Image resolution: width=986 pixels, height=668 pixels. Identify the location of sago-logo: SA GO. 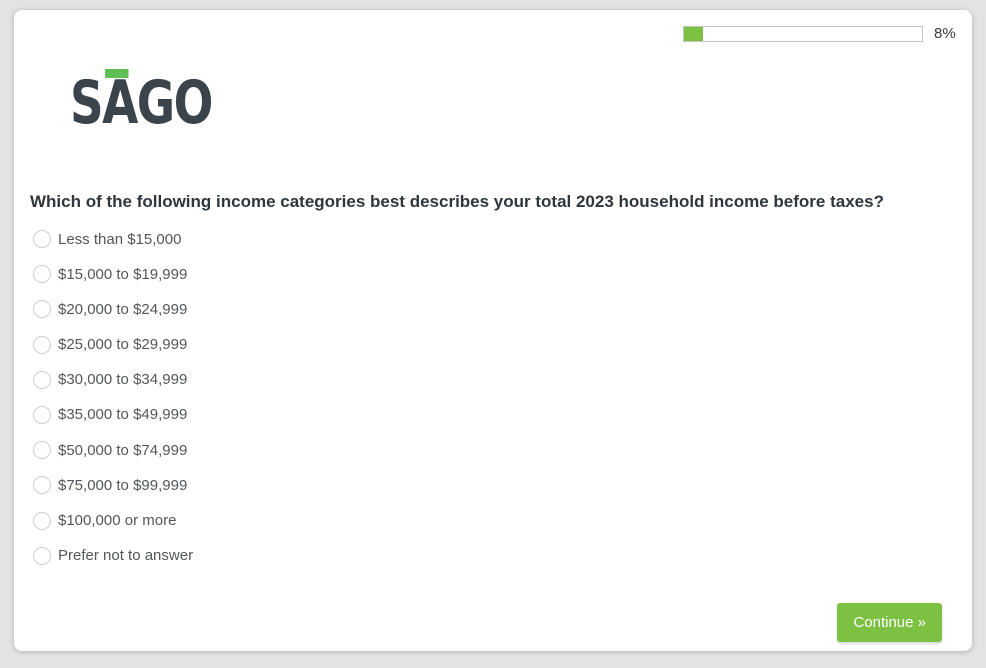
(142, 103).